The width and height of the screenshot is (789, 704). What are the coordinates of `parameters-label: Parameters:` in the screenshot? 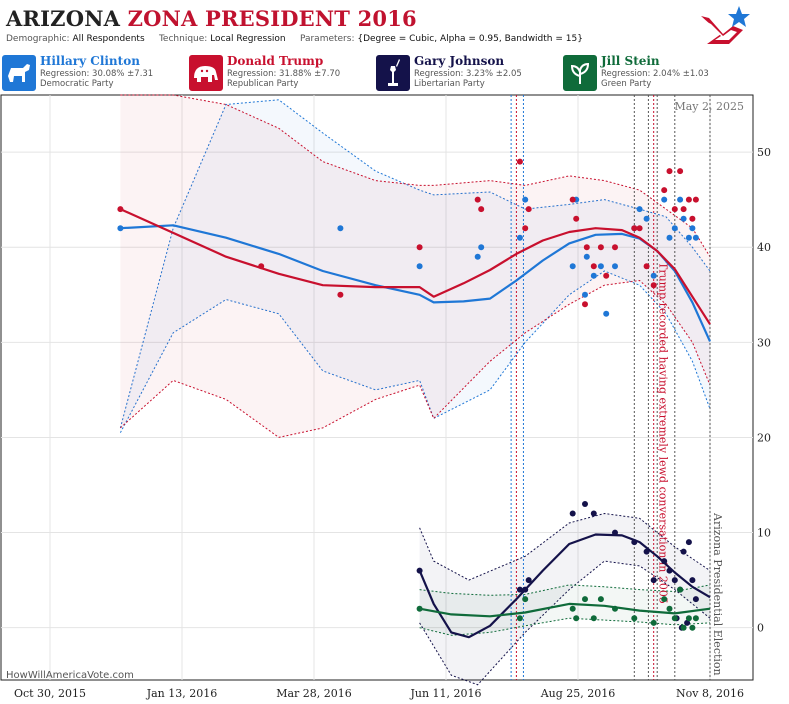 It's located at (327, 39).